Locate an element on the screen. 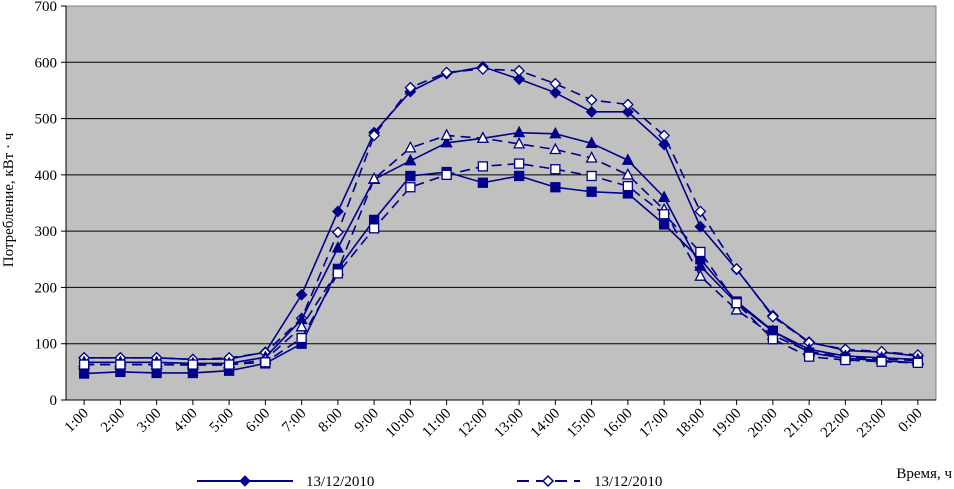 The height and width of the screenshot is (489, 954). y-tick-label: 600 is located at coordinates (46, 63).